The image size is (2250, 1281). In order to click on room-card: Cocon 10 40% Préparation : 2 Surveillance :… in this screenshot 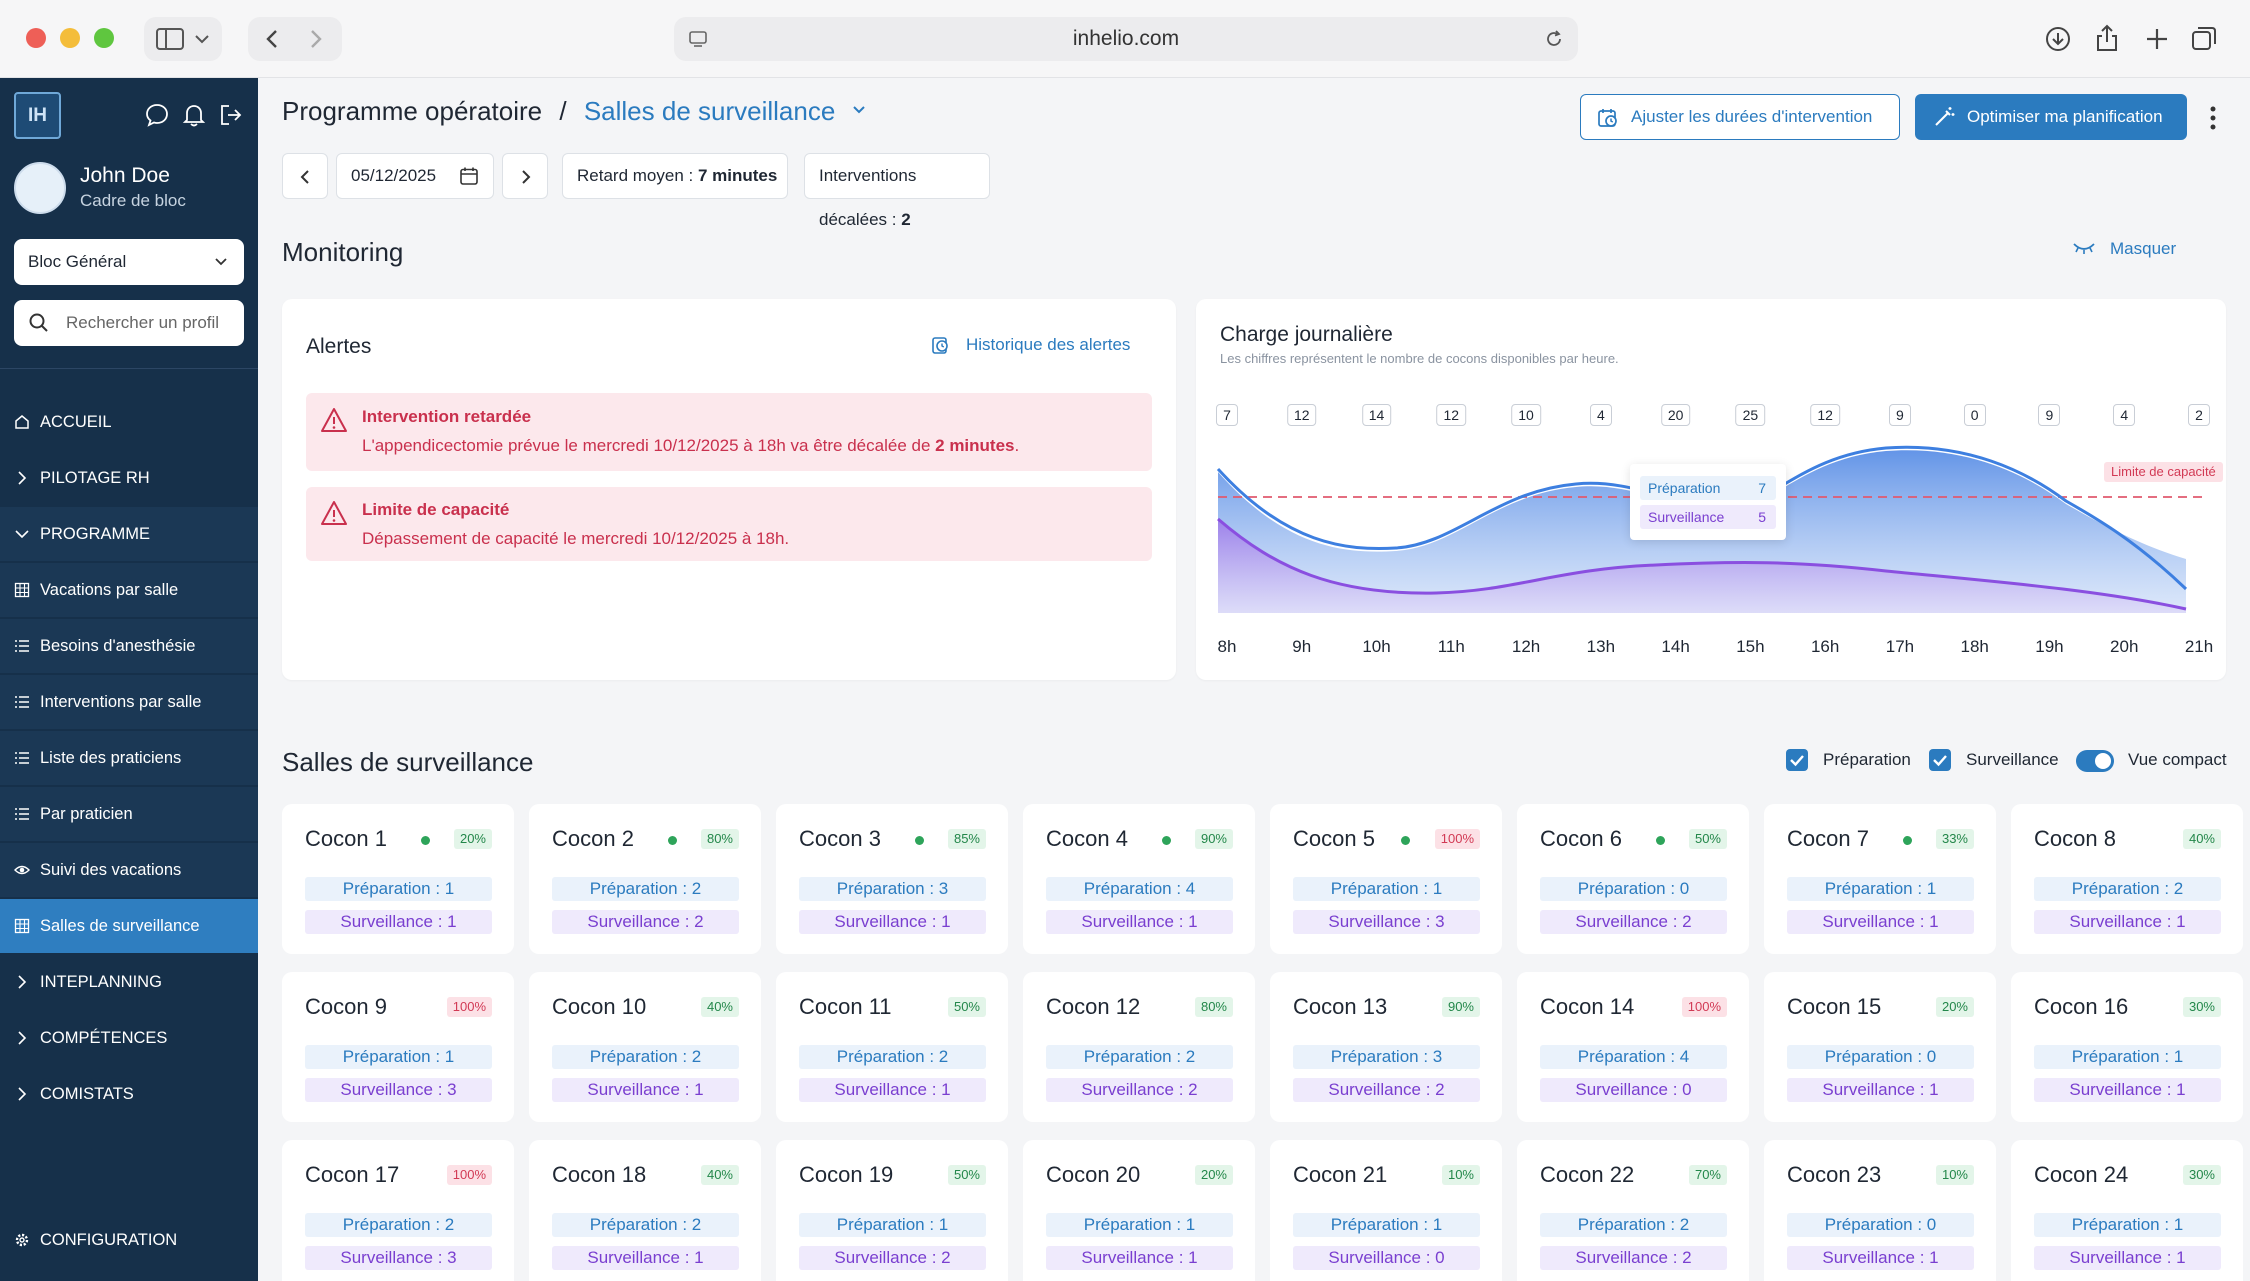, I will do `click(645, 1047)`.